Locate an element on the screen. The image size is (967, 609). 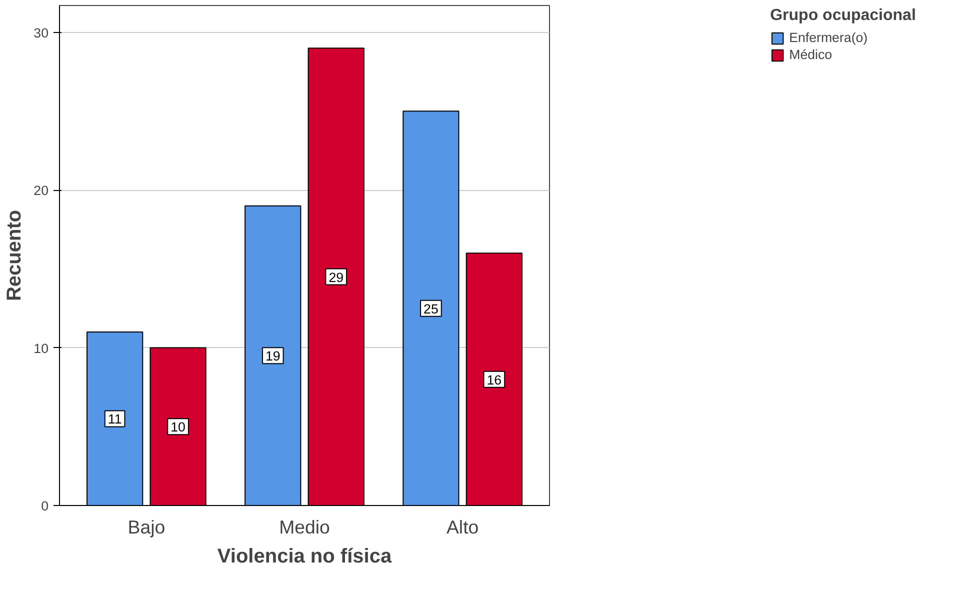
x-tick-label: Medio is located at coordinates (304, 527).